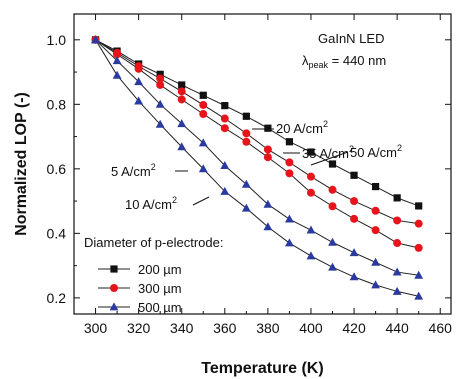  Describe the element at coordinates (151, 203) in the screenshot. I see `current-label-10: 10 A/cm2` at that location.